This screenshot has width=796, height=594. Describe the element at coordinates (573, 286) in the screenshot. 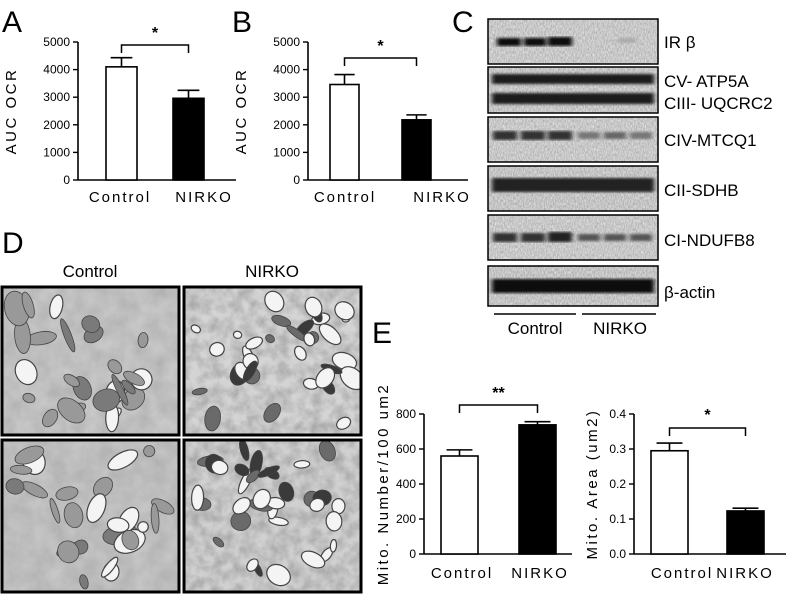

I see `blot-strip-beta-actin` at that location.